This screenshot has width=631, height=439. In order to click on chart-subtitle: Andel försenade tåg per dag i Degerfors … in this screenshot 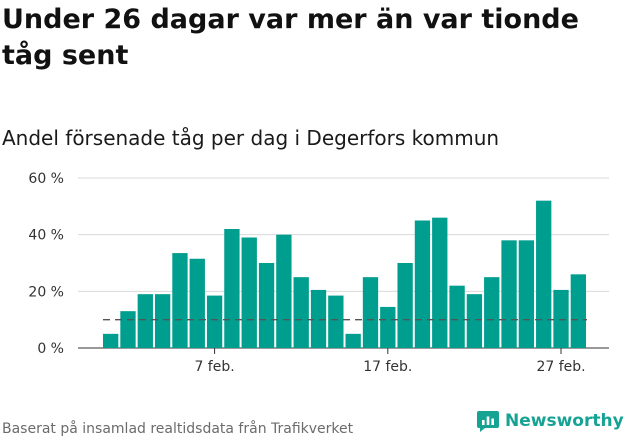, I will do `click(251, 138)`.